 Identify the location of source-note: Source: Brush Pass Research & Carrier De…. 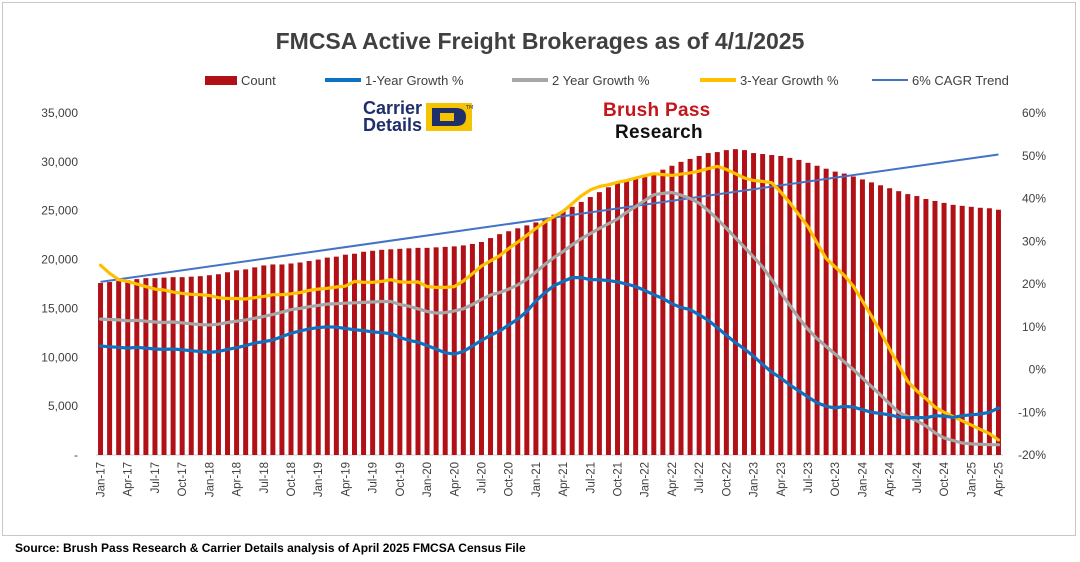
(270, 548).